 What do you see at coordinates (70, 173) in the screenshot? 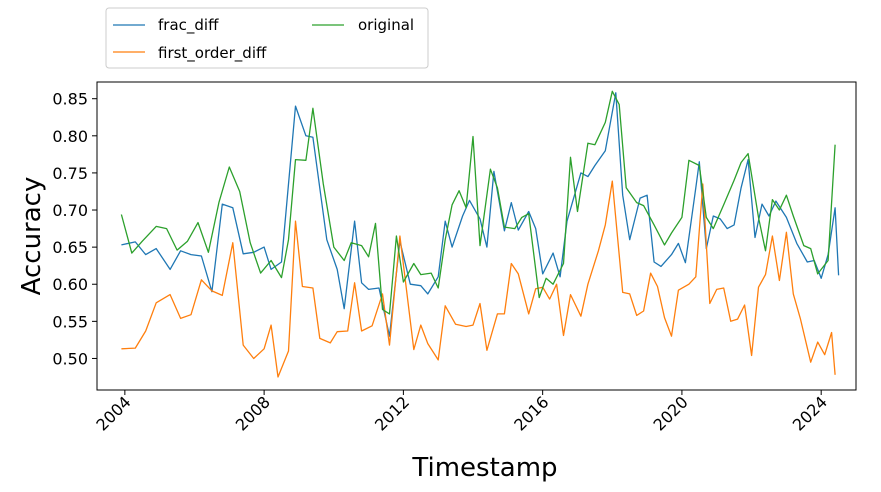
I see `y-tick-label: 0.75` at bounding box center [70, 173].